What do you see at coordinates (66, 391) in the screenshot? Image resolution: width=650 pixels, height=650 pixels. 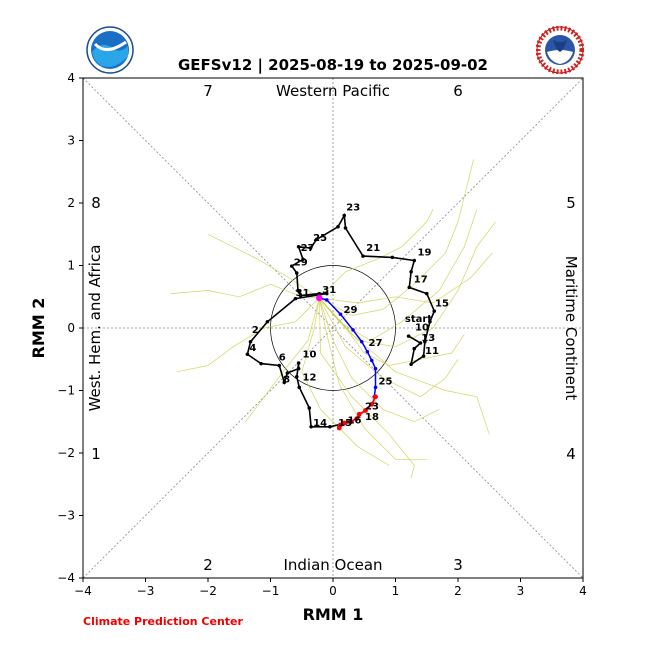 I see `y-tick-label: −1` at bounding box center [66, 391].